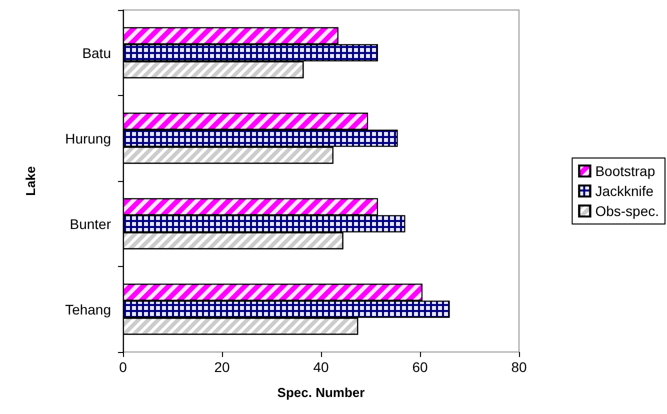 This screenshot has width=667, height=414. What do you see at coordinates (321, 392) in the screenshot?
I see `x-axis-title: Spec. Number` at bounding box center [321, 392].